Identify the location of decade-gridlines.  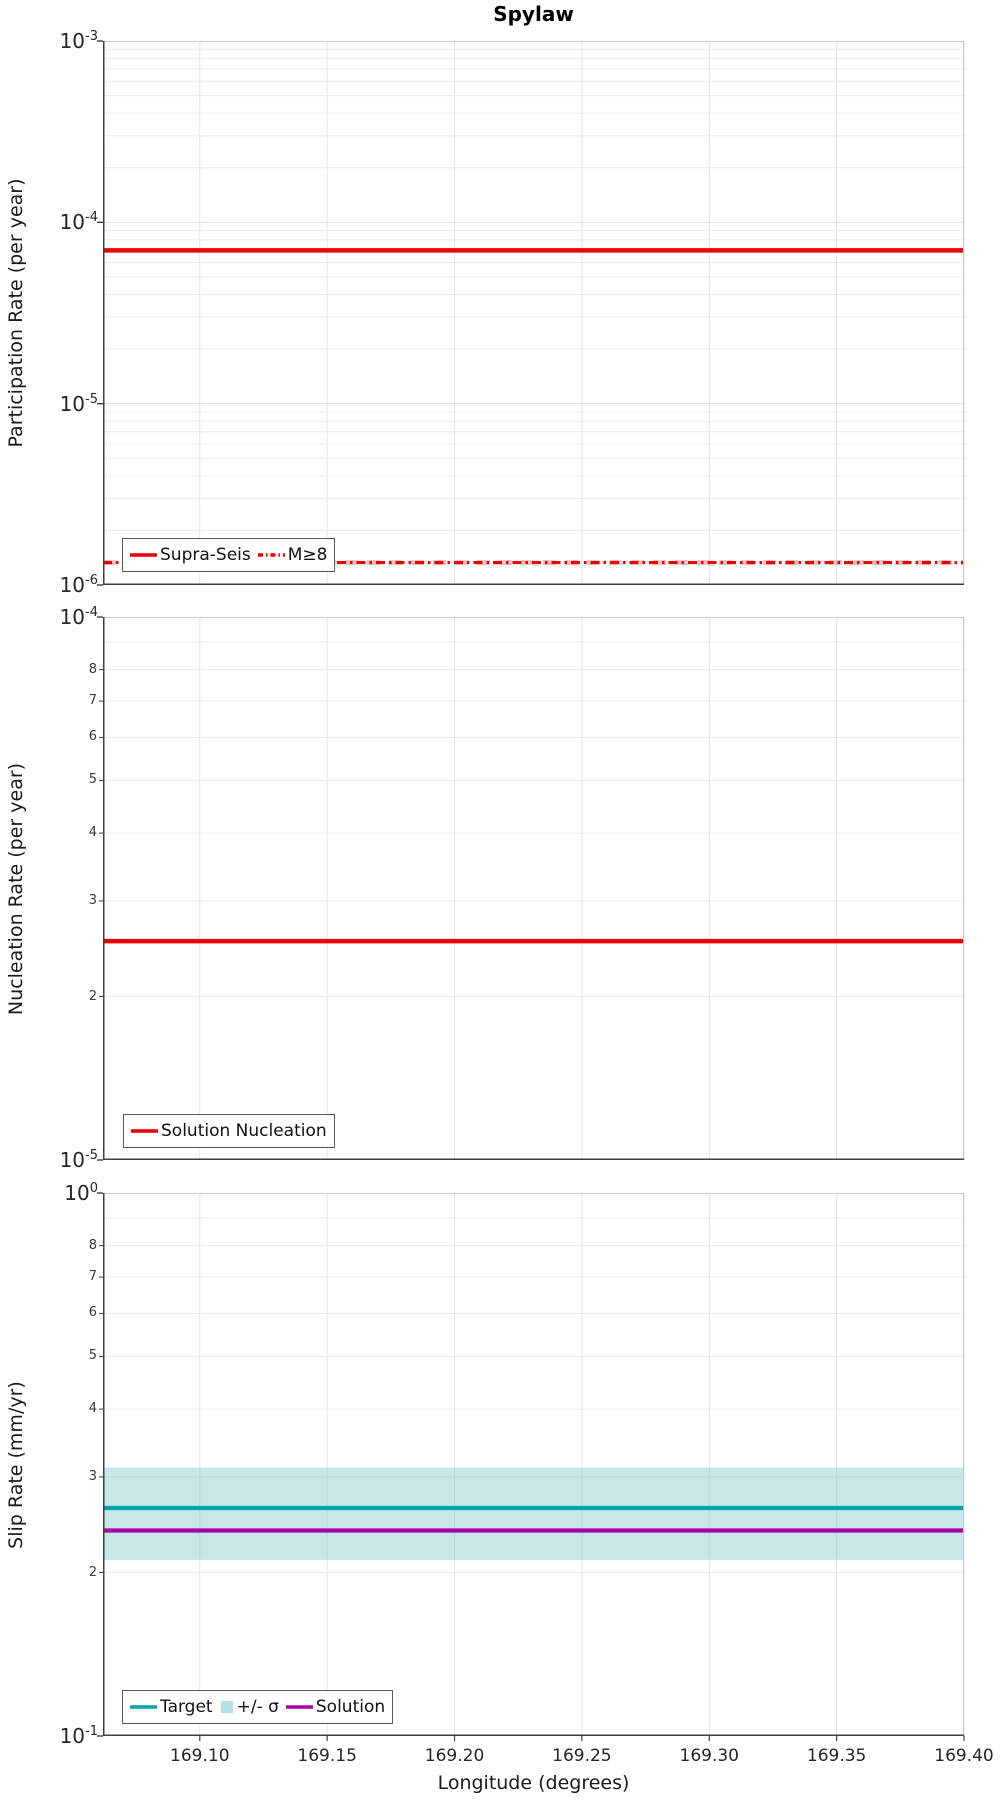
(533, 313).